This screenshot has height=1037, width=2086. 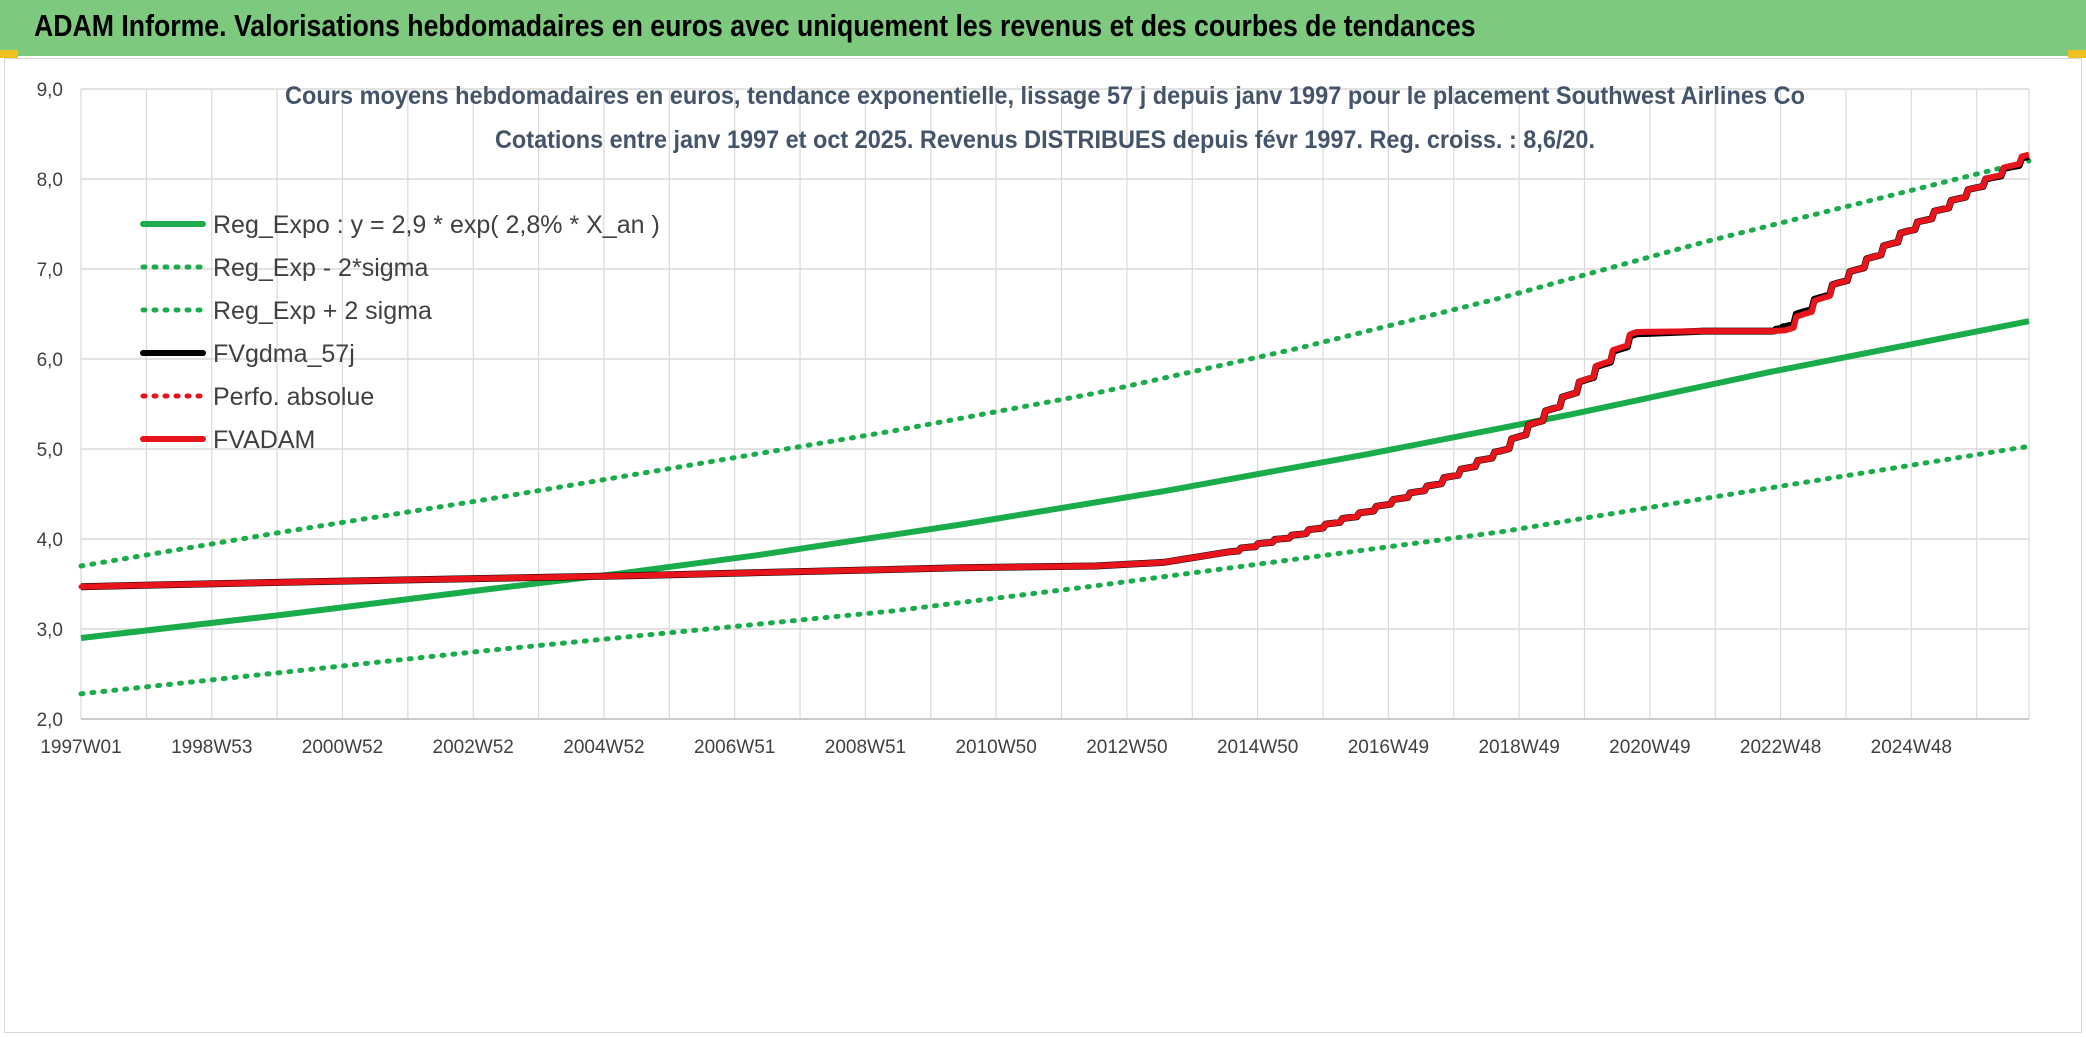 I want to click on x-tick-label: 2016W49, so click(x=1388, y=747).